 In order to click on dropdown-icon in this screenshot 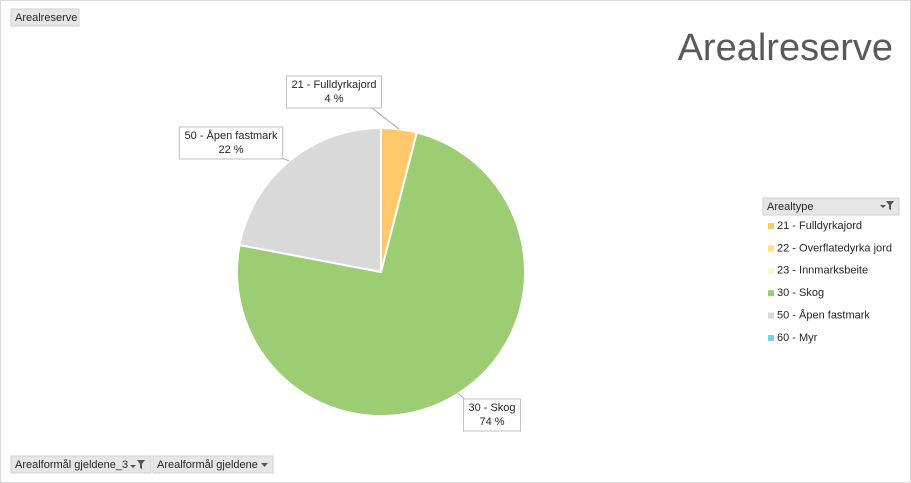, I will do `click(264, 465)`.